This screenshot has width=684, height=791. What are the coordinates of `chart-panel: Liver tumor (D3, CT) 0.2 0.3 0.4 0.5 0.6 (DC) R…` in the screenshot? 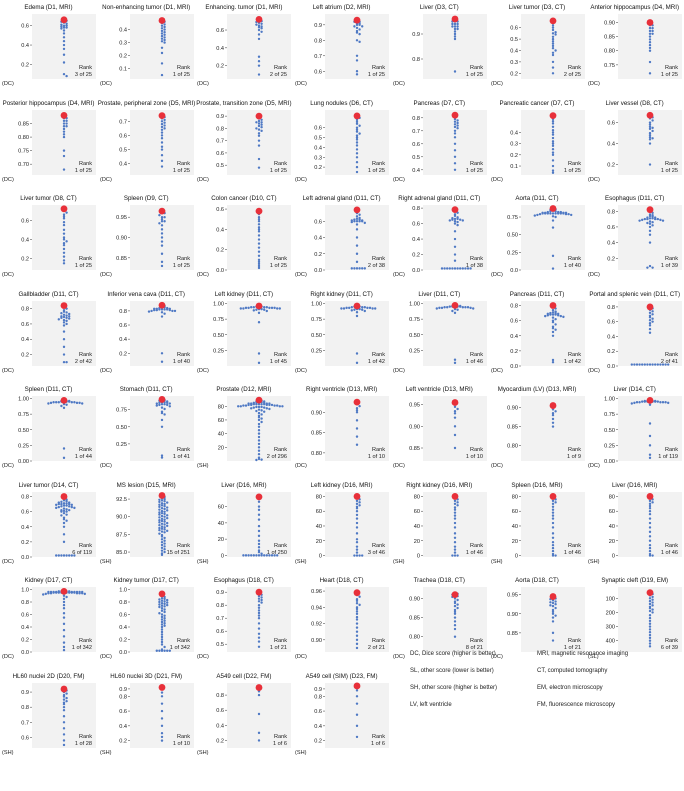 It's located at (537, 61).